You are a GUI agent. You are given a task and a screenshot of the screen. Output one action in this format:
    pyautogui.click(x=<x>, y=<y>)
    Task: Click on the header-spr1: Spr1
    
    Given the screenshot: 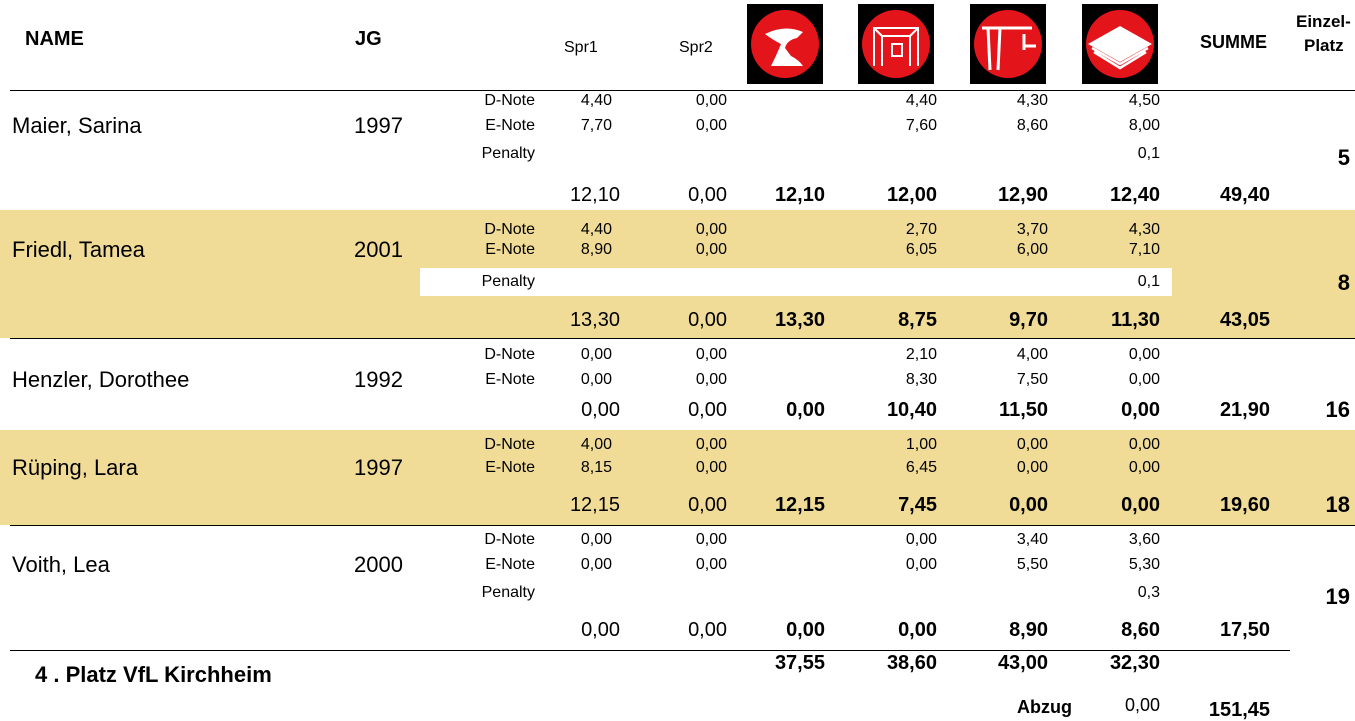 What is the action you would take?
    pyautogui.click(x=581, y=47)
    